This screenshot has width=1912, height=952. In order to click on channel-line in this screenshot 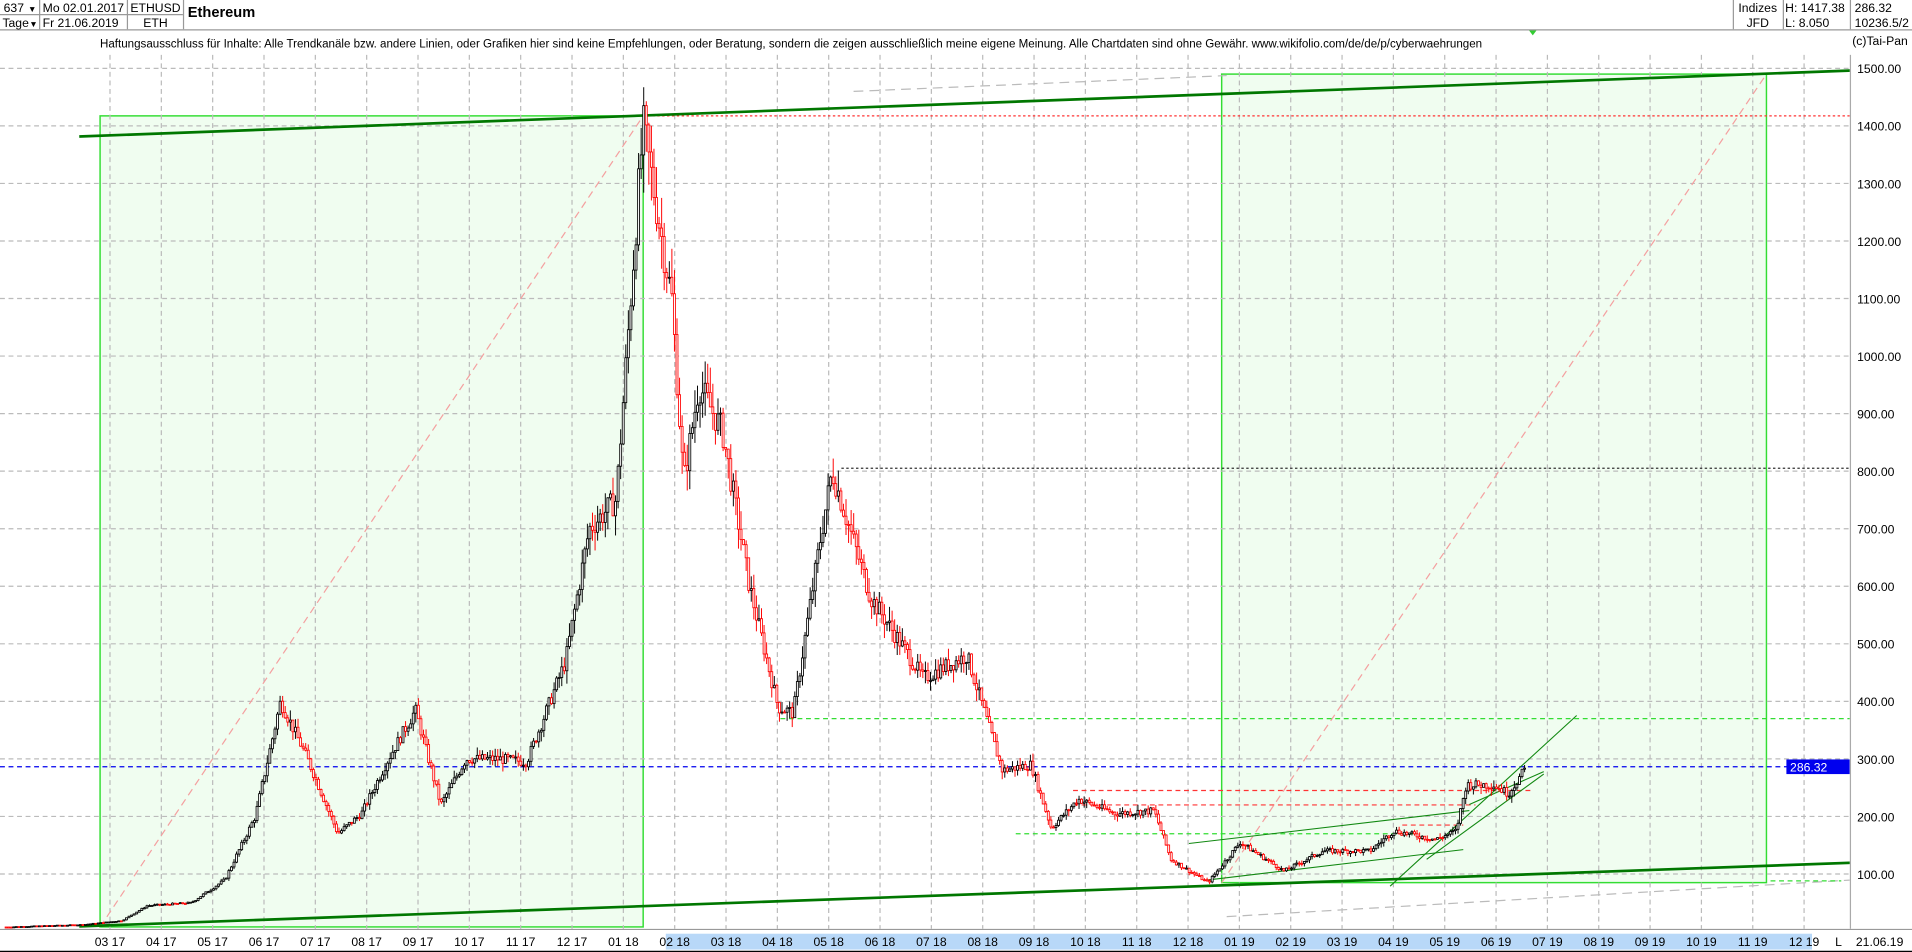, I will do `click(1483, 801)`.